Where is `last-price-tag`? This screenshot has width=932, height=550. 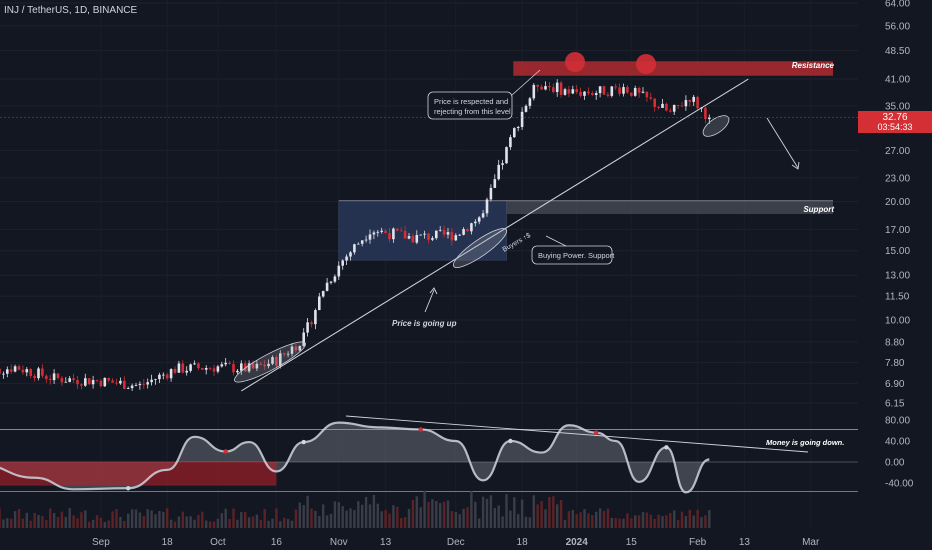 last-price-tag is located at coordinates (895, 122).